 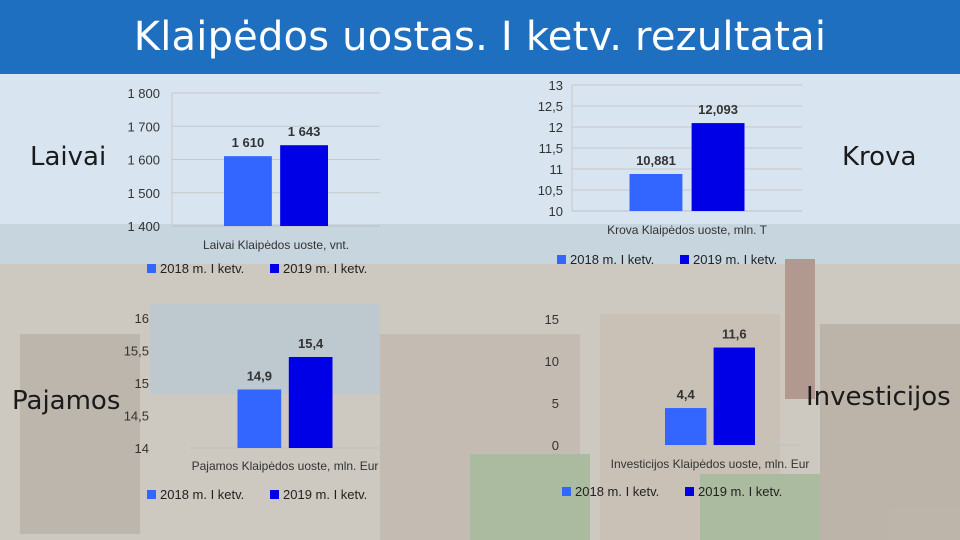 I want to click on data-label: 11,6, so click(x=734, y=334).